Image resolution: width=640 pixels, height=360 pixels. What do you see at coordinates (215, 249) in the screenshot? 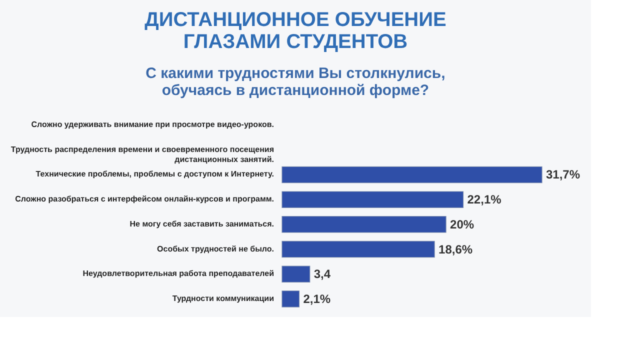
I see `y-tick-label: Особых трудностей не было.` at bounding box center [215, 249].